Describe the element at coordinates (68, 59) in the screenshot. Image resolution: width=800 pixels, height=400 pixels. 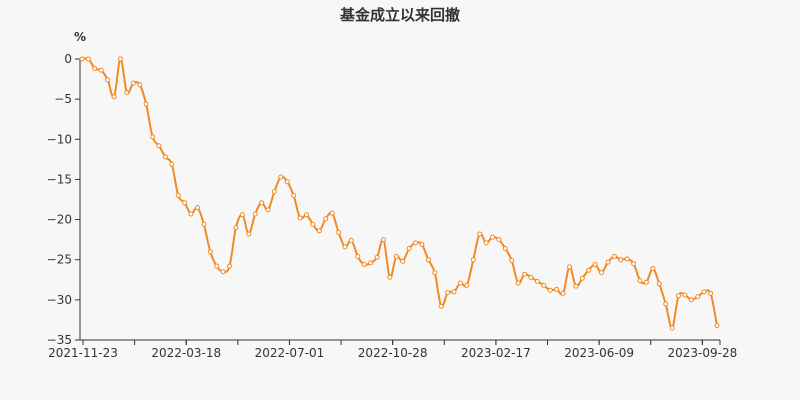
I see `y-tick-label: 0` at that location.